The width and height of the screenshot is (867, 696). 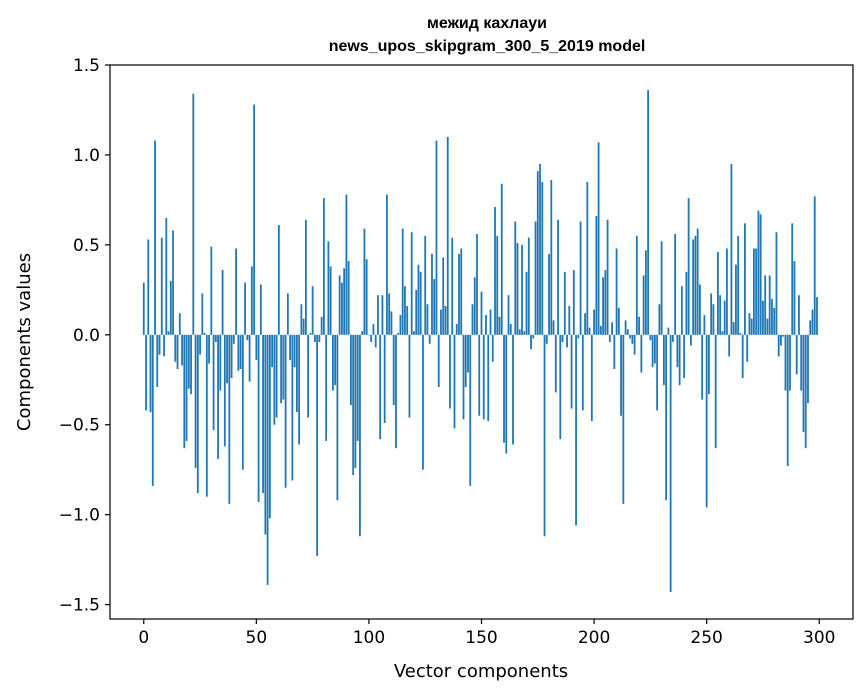 I want to click on y-tick-label: 0.0, so click(x=86, y=336).